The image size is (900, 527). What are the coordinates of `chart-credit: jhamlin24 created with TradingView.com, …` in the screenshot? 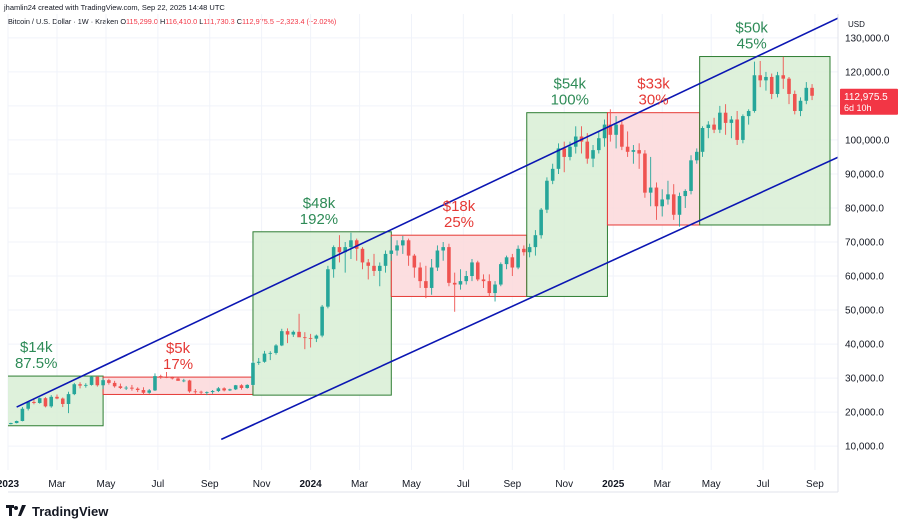 It's located at (114, 7).